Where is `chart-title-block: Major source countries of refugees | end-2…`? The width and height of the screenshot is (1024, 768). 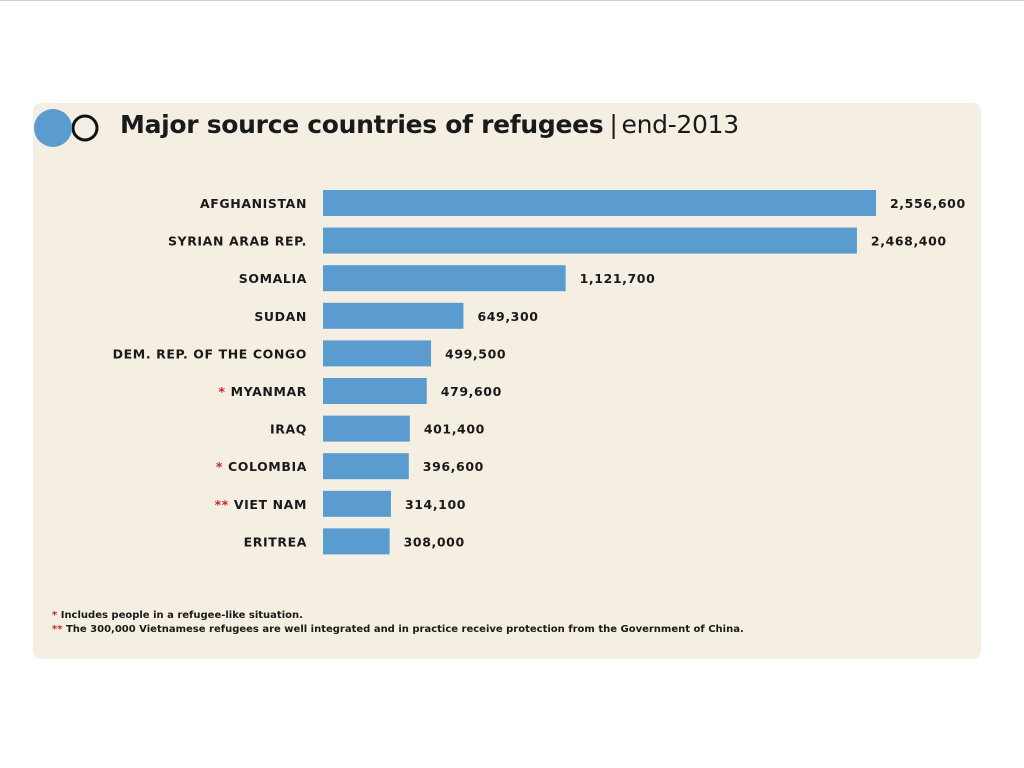
chart-title-block: Major source countries of refugees | end-2… is located at coordinates (429, 124).